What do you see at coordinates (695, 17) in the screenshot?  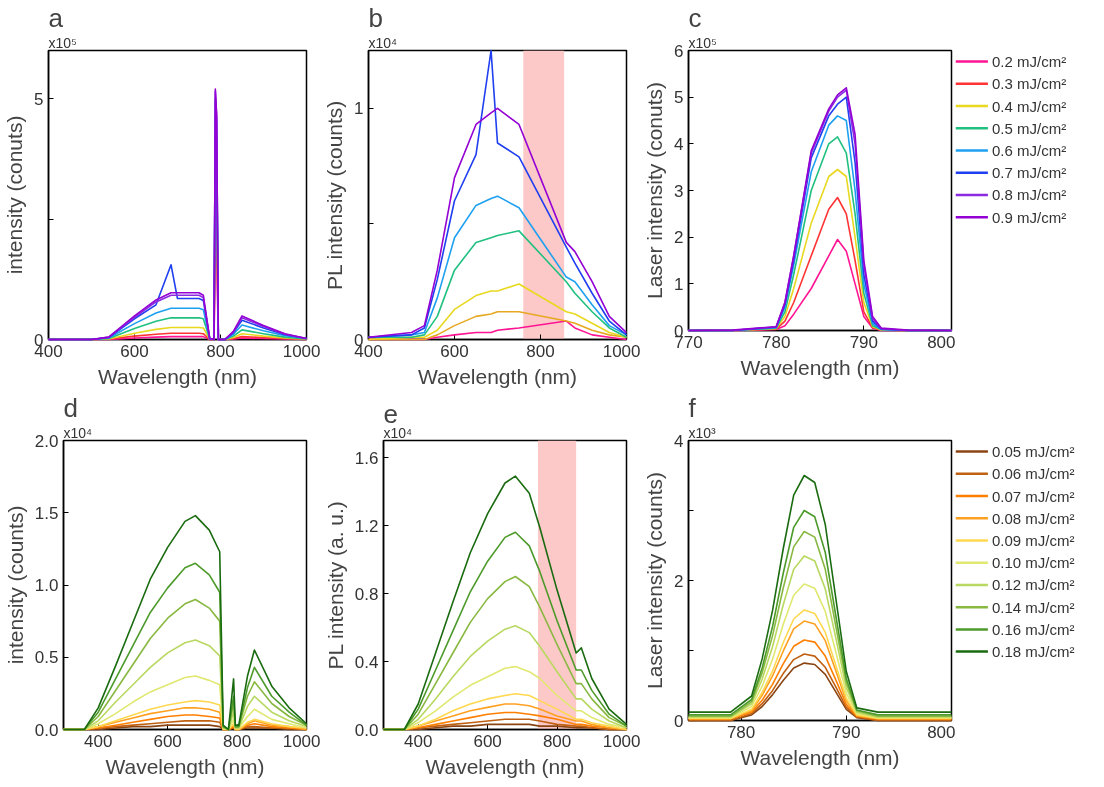 I see `chart-title: c` at bounding box center [695, 17].